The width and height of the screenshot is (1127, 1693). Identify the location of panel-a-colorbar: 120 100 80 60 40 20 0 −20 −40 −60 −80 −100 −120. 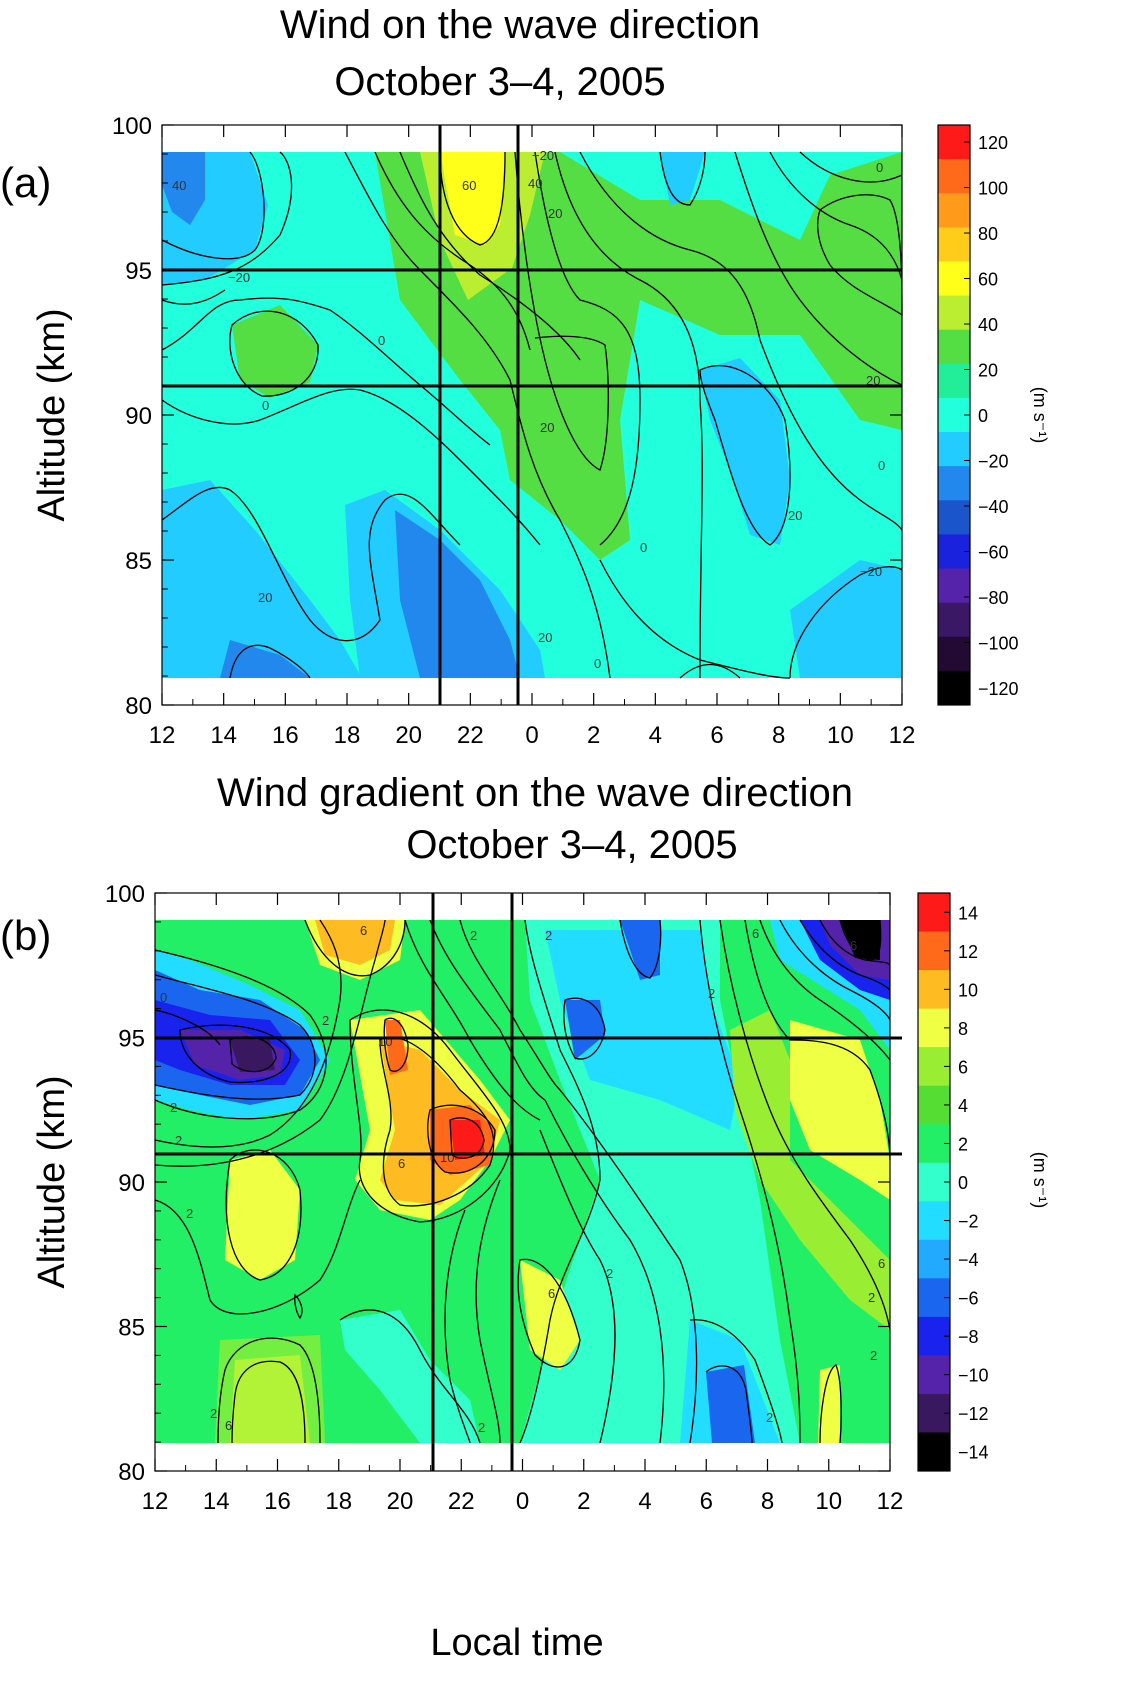
(978, 415).